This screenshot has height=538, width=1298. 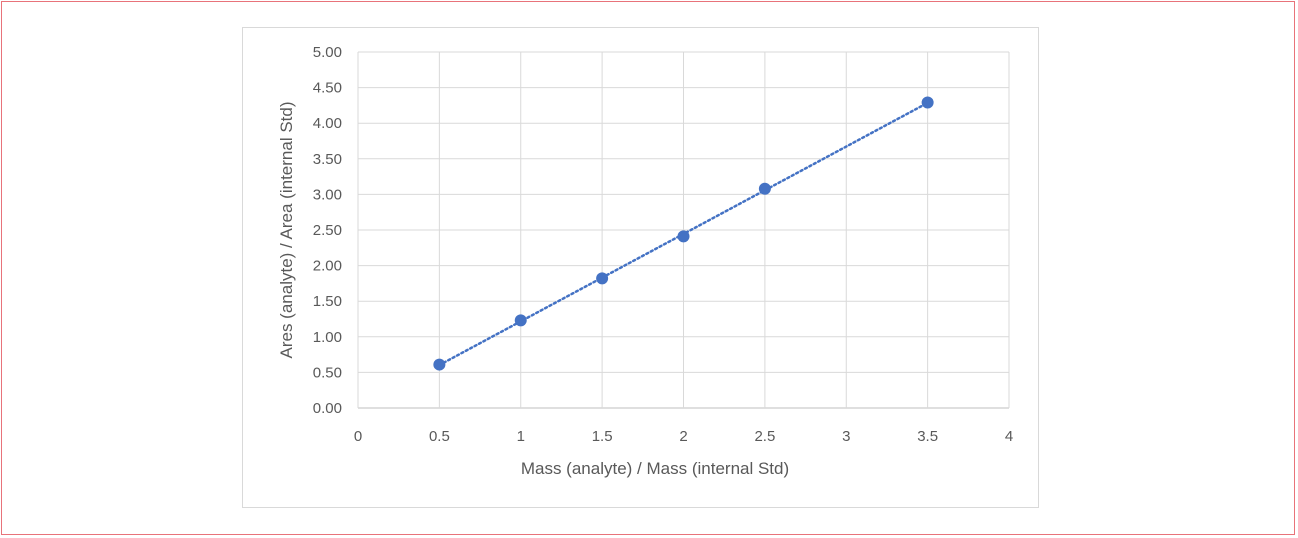 What do you see at coordinates (327, 52) in the screenshot?
I see `y-tick-label: 5.00` at bounding box center [327, 52].